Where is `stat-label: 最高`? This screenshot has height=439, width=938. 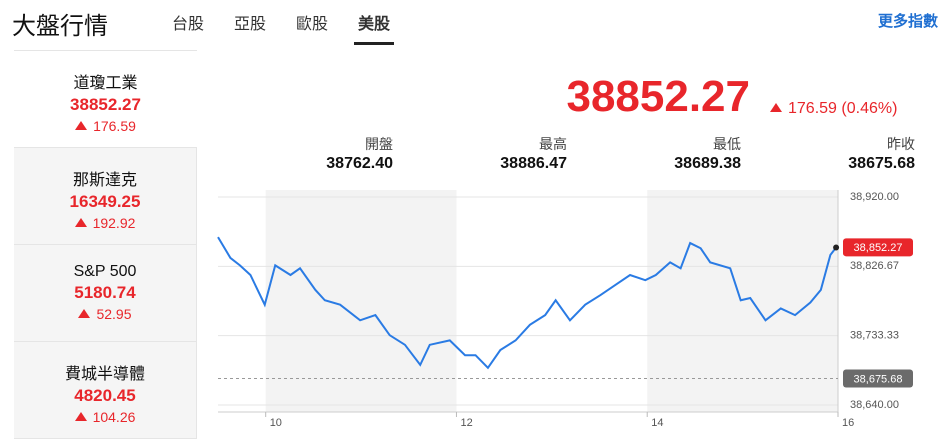 stat-label: 最高 is located at coordinates (553, 144).